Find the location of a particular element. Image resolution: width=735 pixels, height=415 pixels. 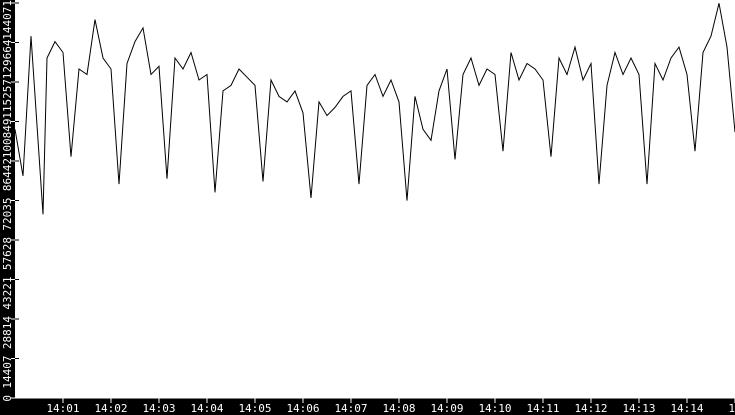

x-tick-label: 14:04 is located at coordinates (206, 408).